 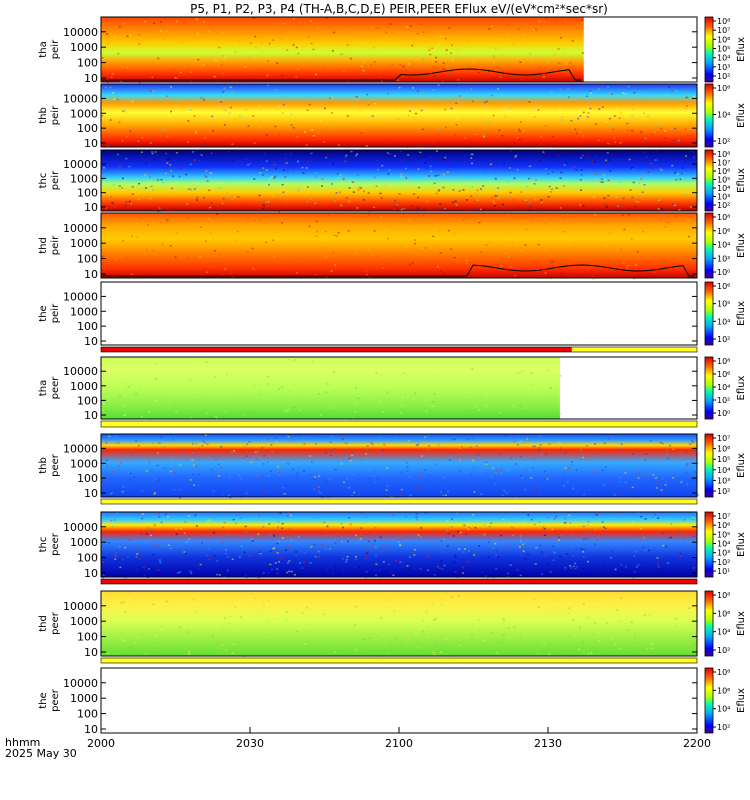 I want to click on colorbar-tick-label: 10², so click(x=723, y=562).